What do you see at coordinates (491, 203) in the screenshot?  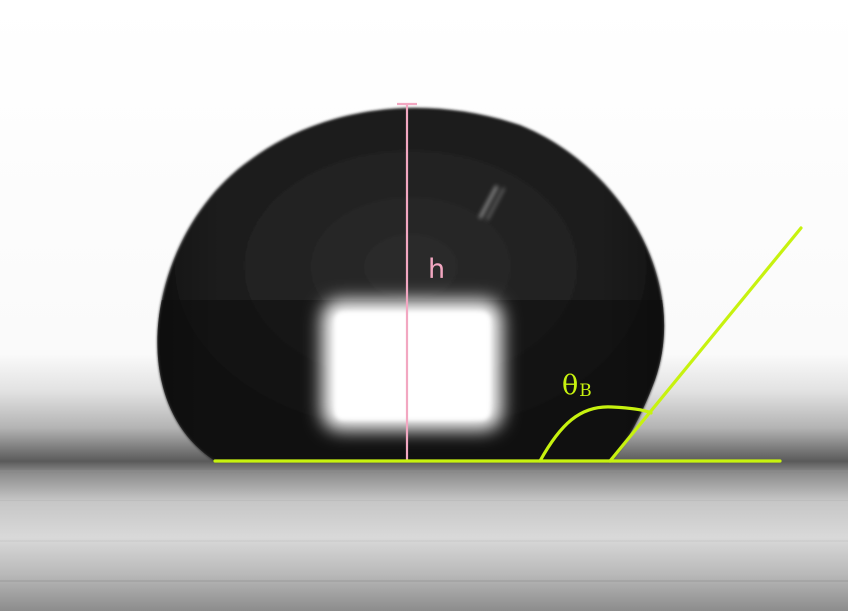 I see `glare-icon` at bounding box center [491, 203].